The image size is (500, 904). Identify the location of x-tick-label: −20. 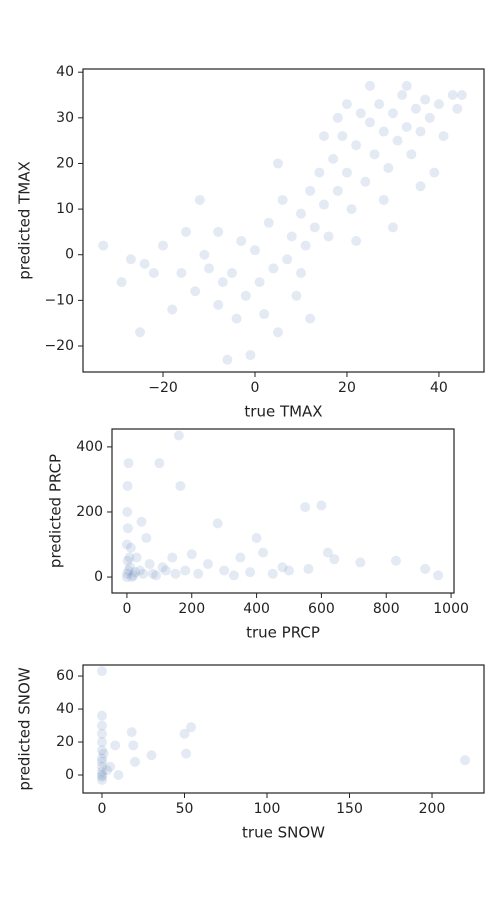
(163, 388).